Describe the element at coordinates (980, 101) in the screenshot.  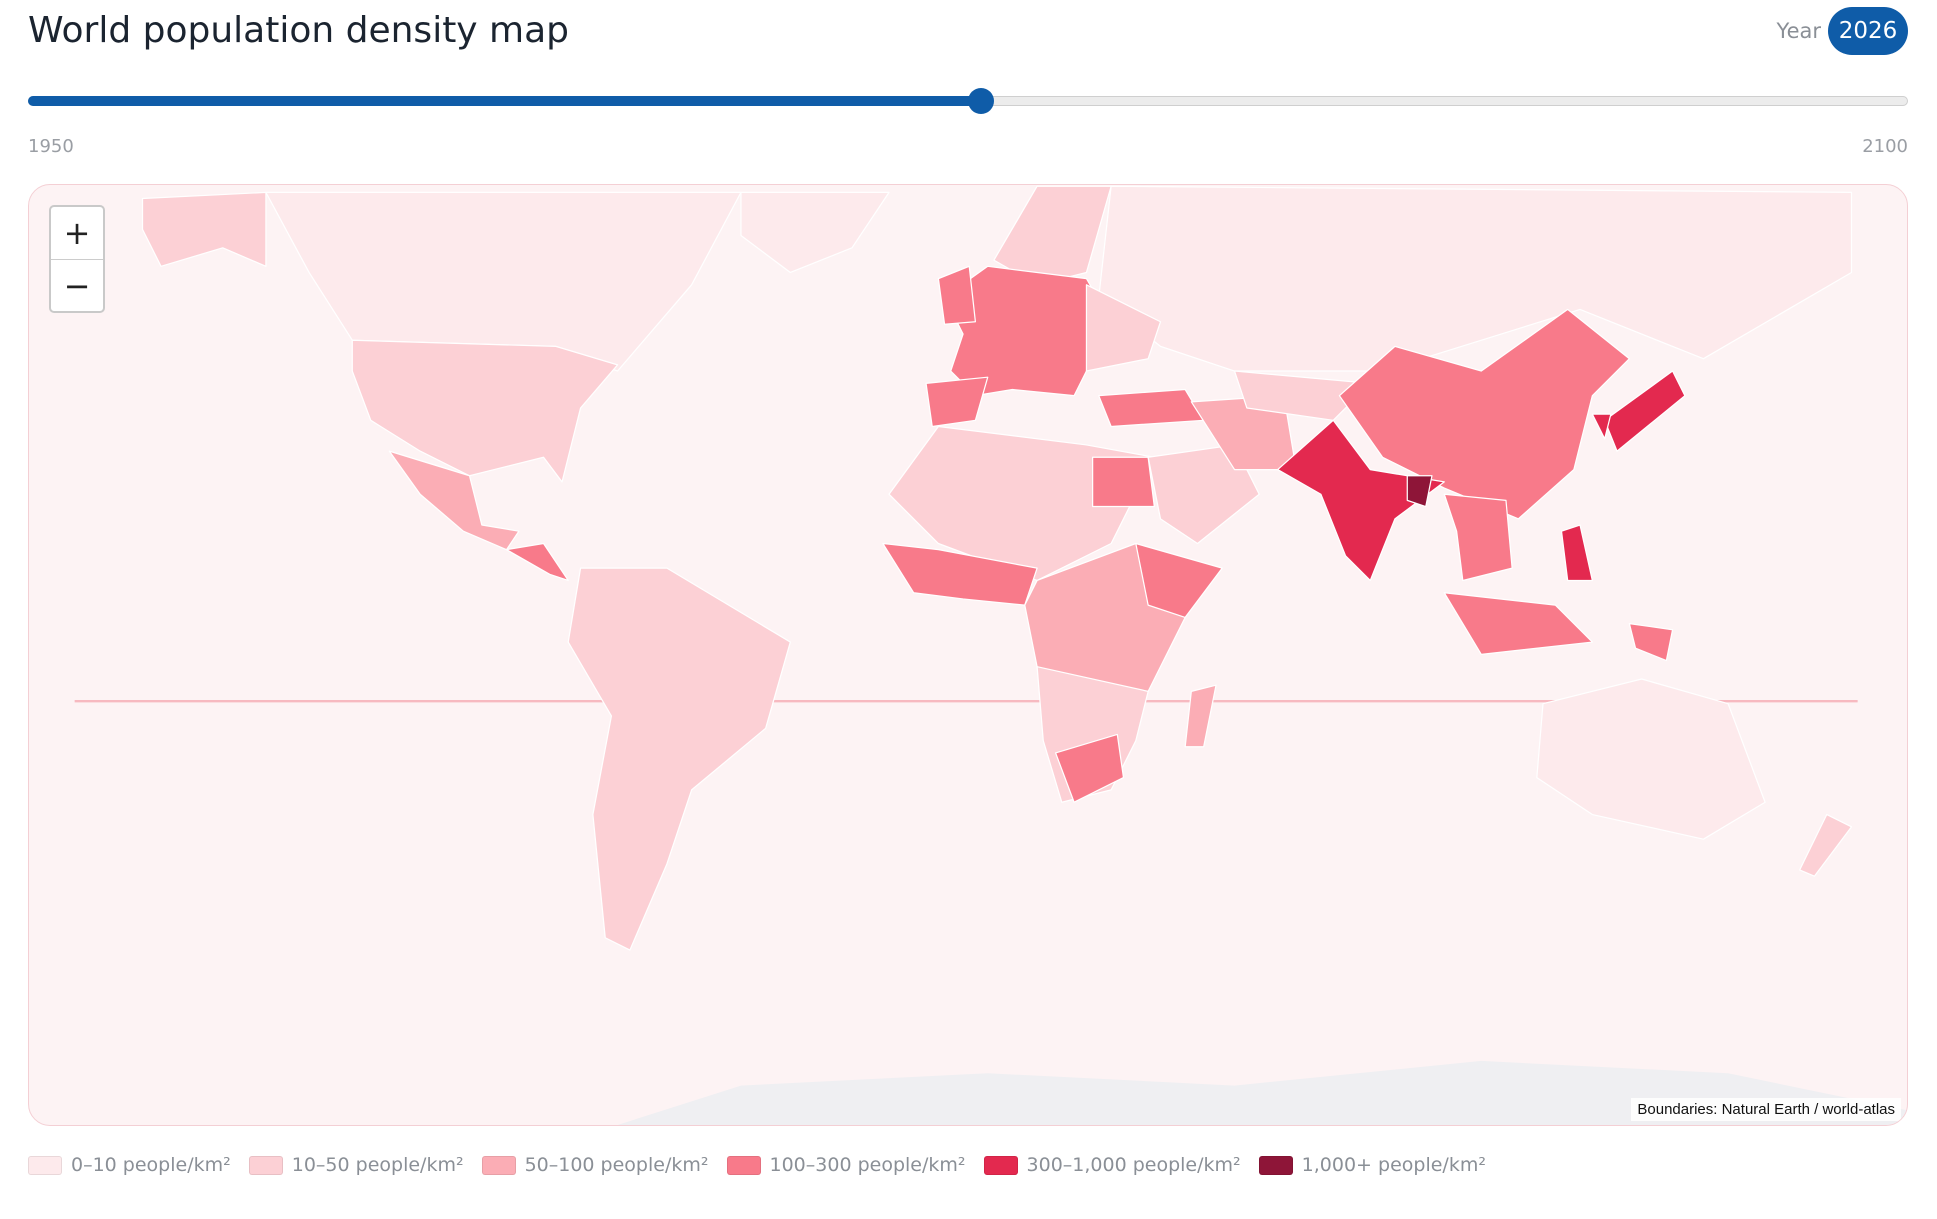
I see `slider-thumb` at that location.